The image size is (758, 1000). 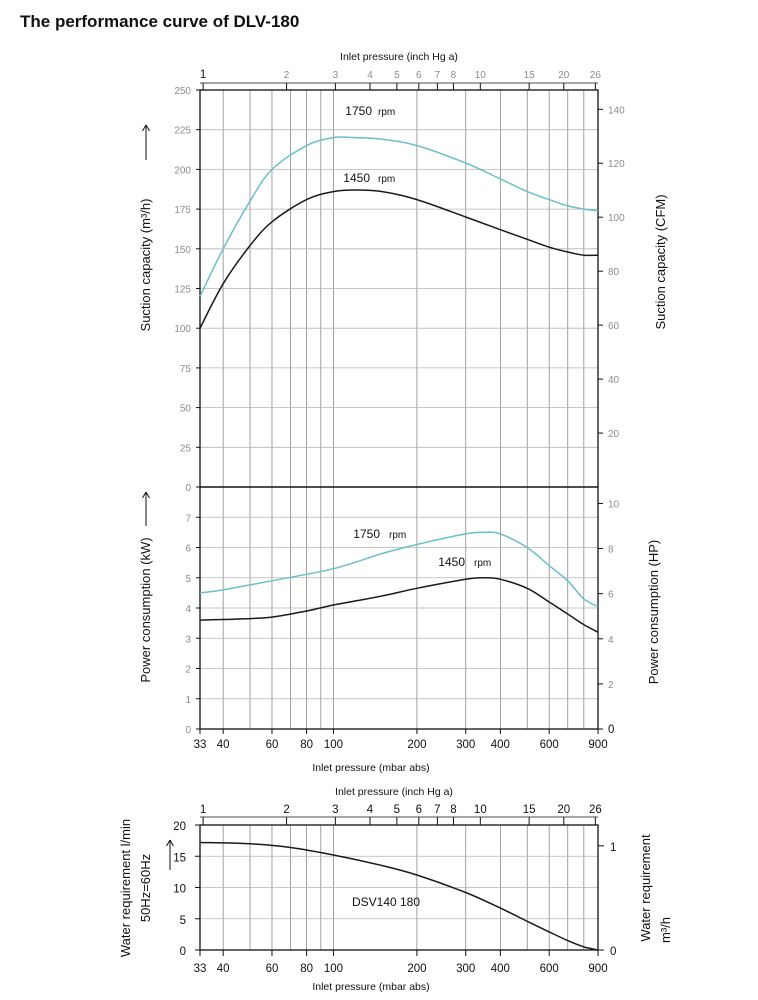 What do you see at coordinates (386, 112) in the screenshot?
I see `suction-1750-rpm: rpm` at bounding box center [386, 112].